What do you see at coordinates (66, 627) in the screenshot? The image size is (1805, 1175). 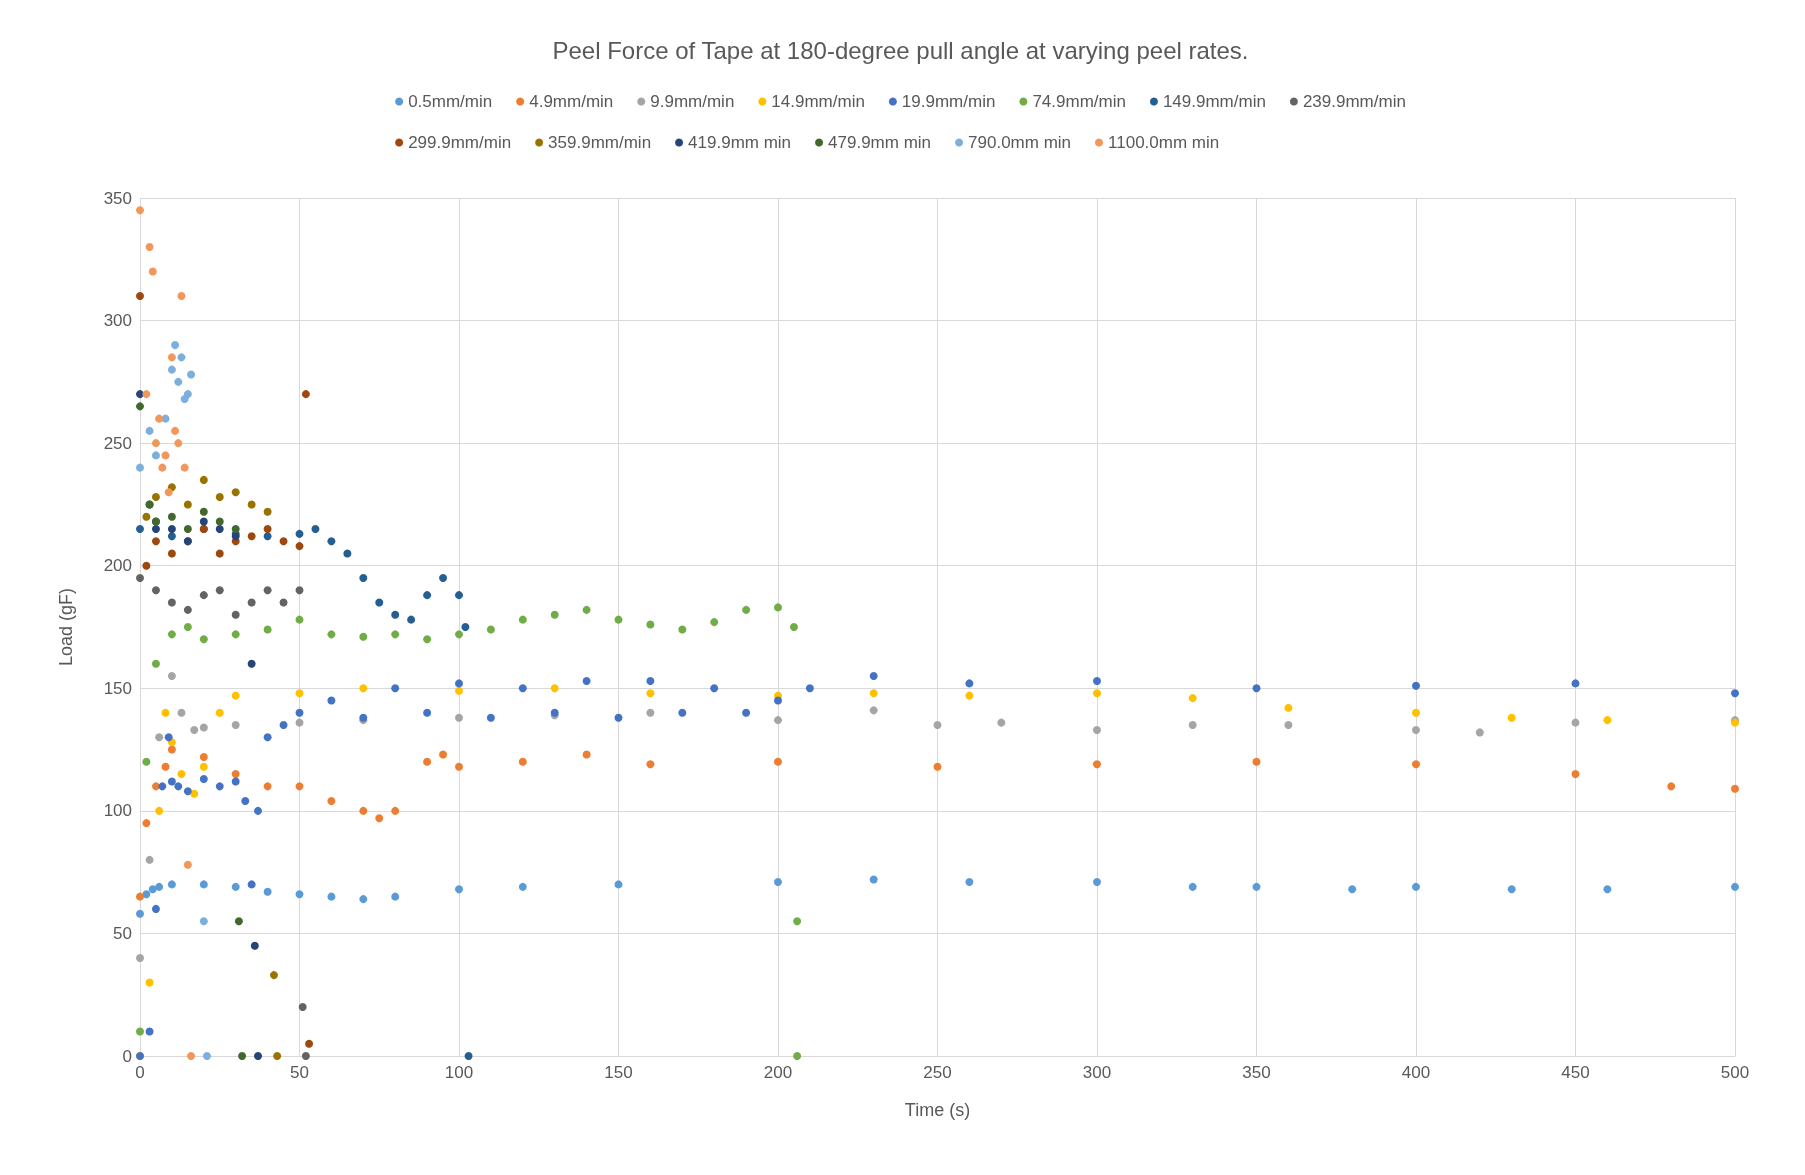 I see `y-axis-title: Load (gF)` at bounding box center [66, 627].